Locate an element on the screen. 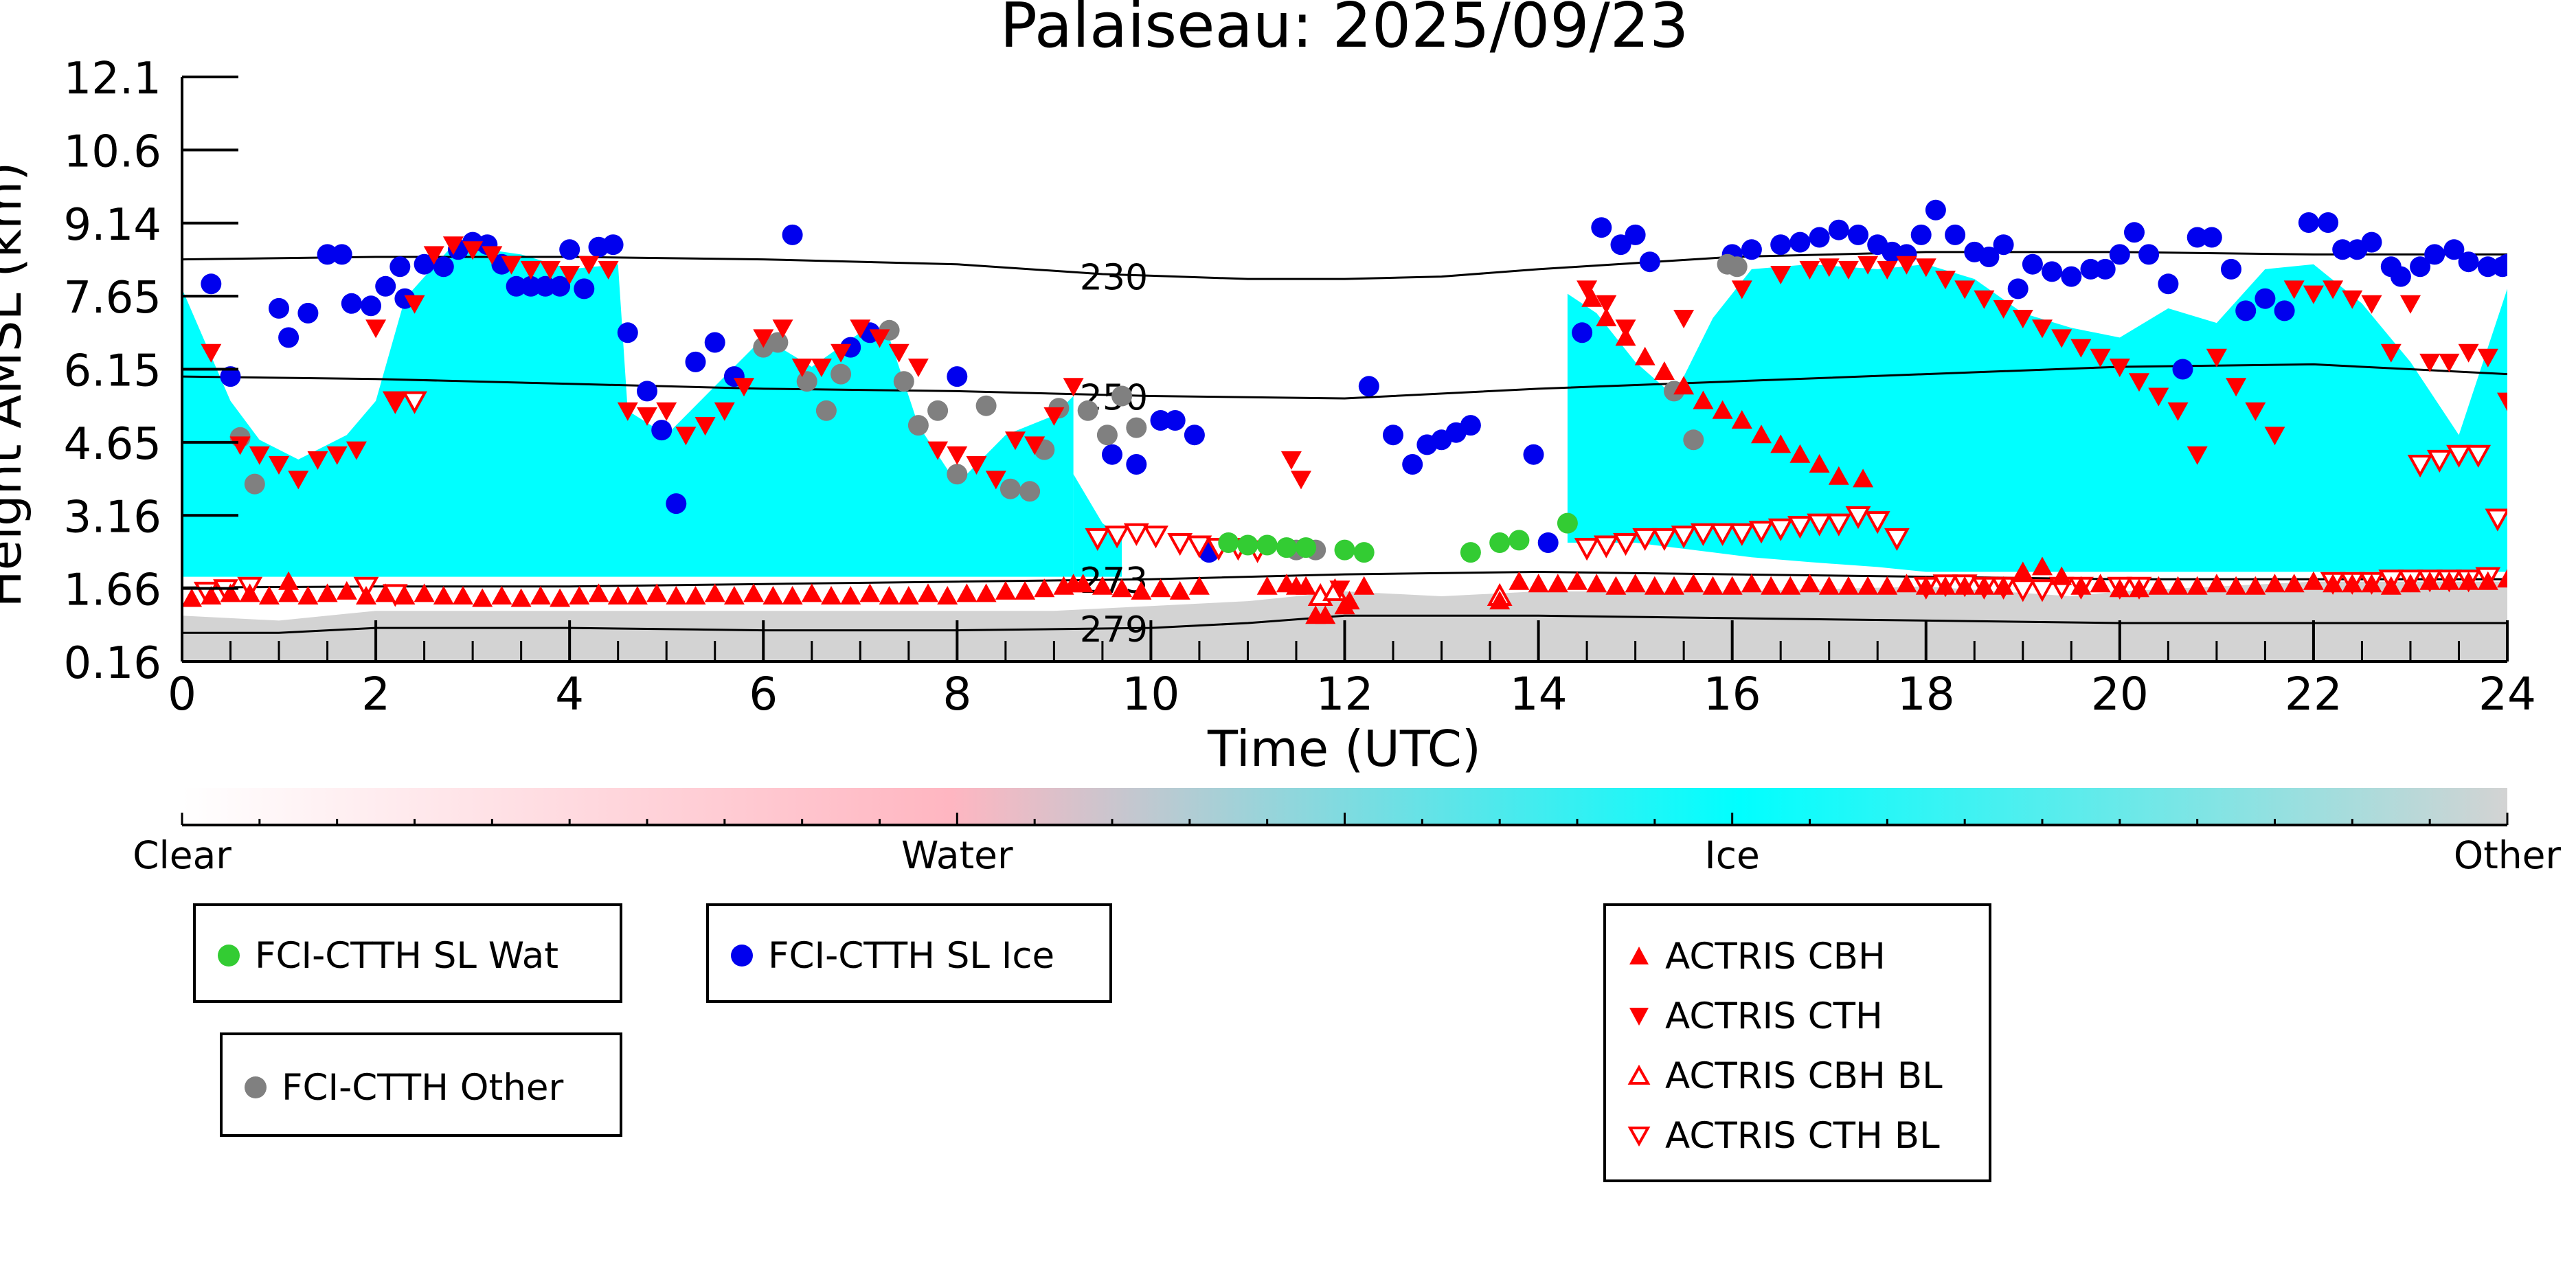 Image resolution: width=2576 pixels, height=1288 pixels. y-axis-ticks: 0.16 1.66 3.16 4.65 6.15 7.65 9.14 10.6 12.1 is located at coordinates (151, 371).